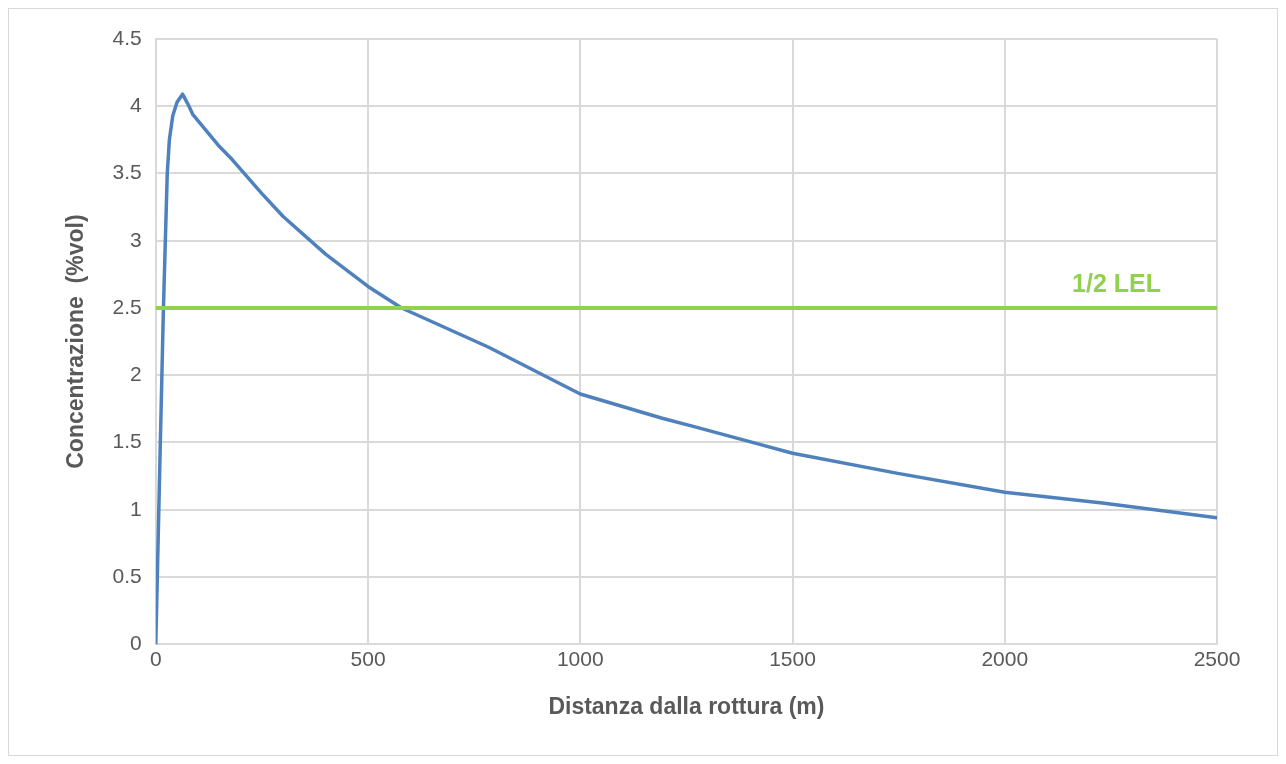 The image size is (1286, 764). I want to click on x-axis-title: Distanza dalla rottura (m), so click(686, 705).